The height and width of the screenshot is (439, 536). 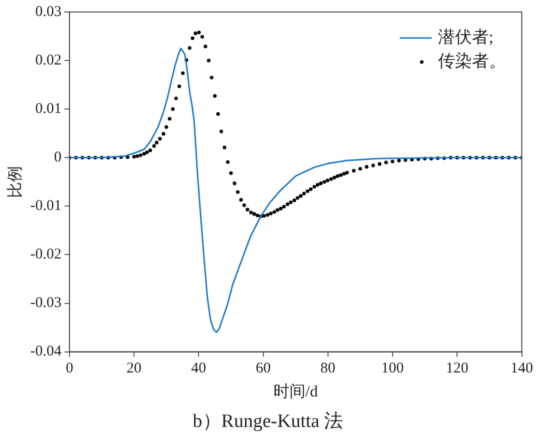 What do you see at coordinates (15, 182) in the screenshot?
I see `y-axis-title: 比例` at bounding box center [15, 182].